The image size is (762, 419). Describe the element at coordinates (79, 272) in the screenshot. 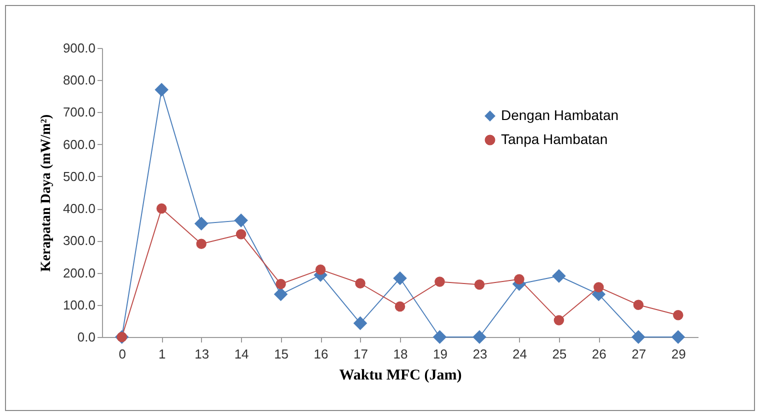

I see `y-tick-label: 200.0` at that location.